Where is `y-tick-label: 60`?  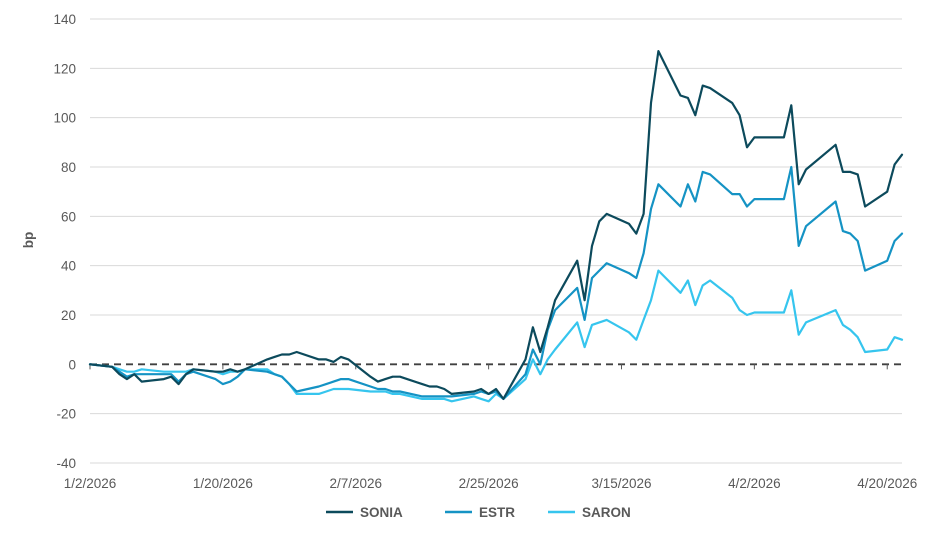
y-tick-label: 60 is located at coordinates (68, 216).